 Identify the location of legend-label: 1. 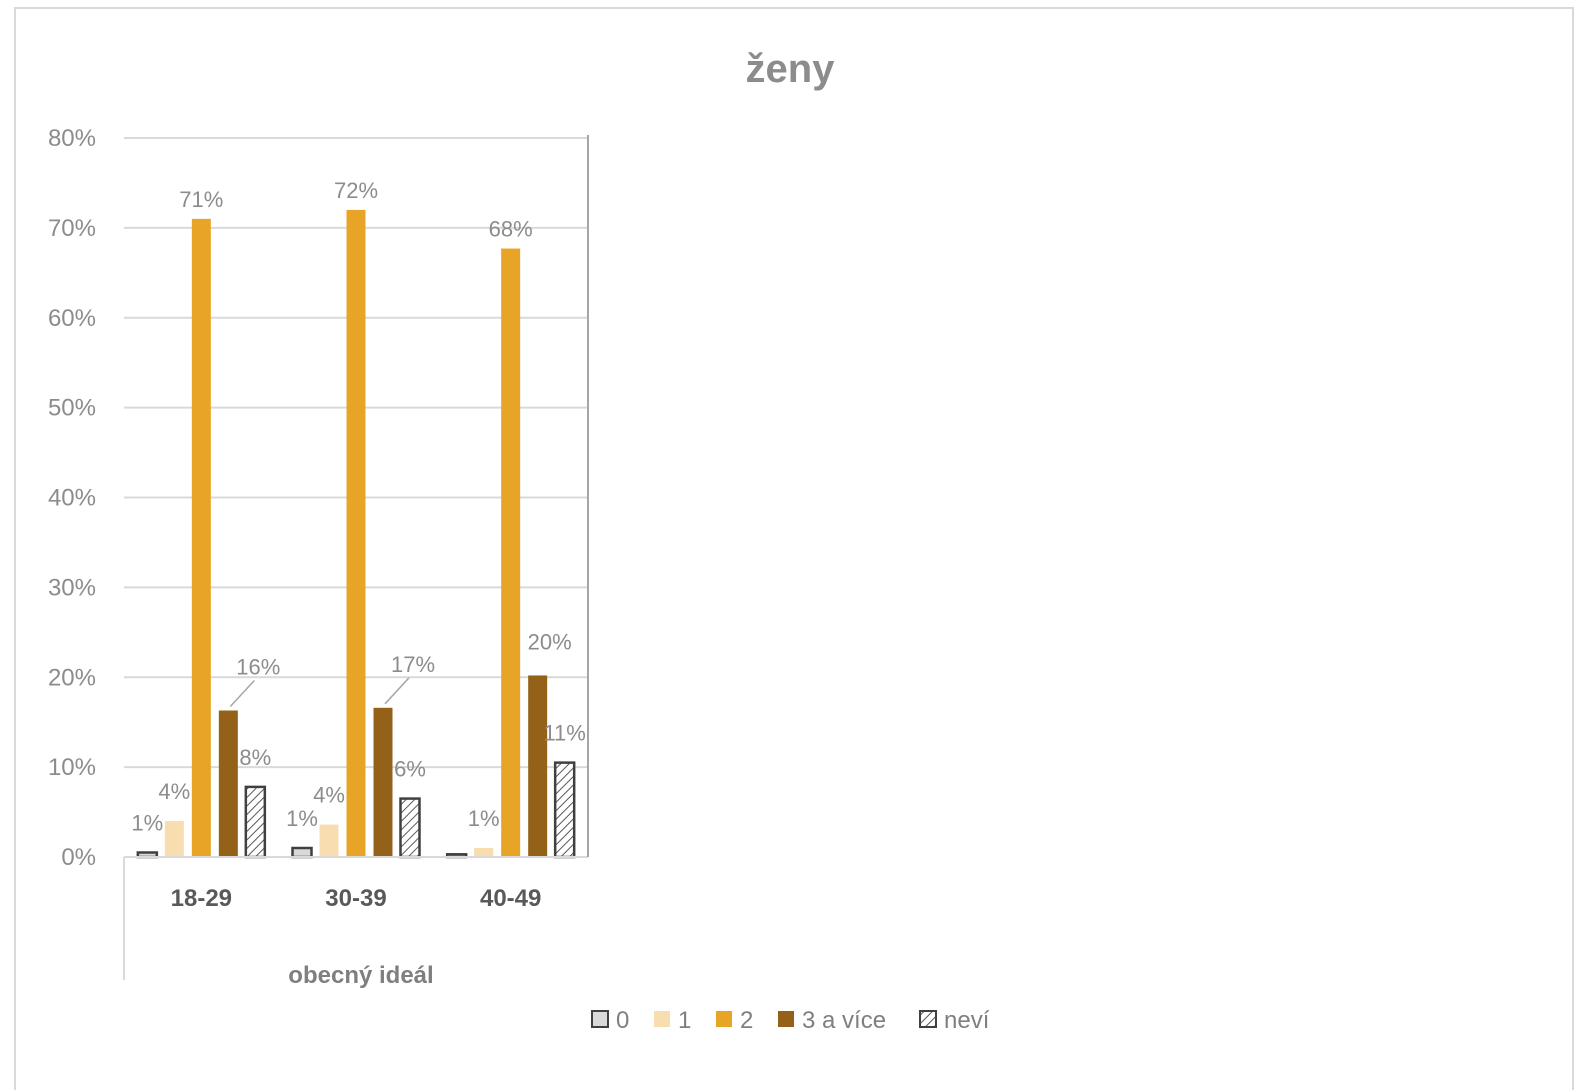
(684, 1020).